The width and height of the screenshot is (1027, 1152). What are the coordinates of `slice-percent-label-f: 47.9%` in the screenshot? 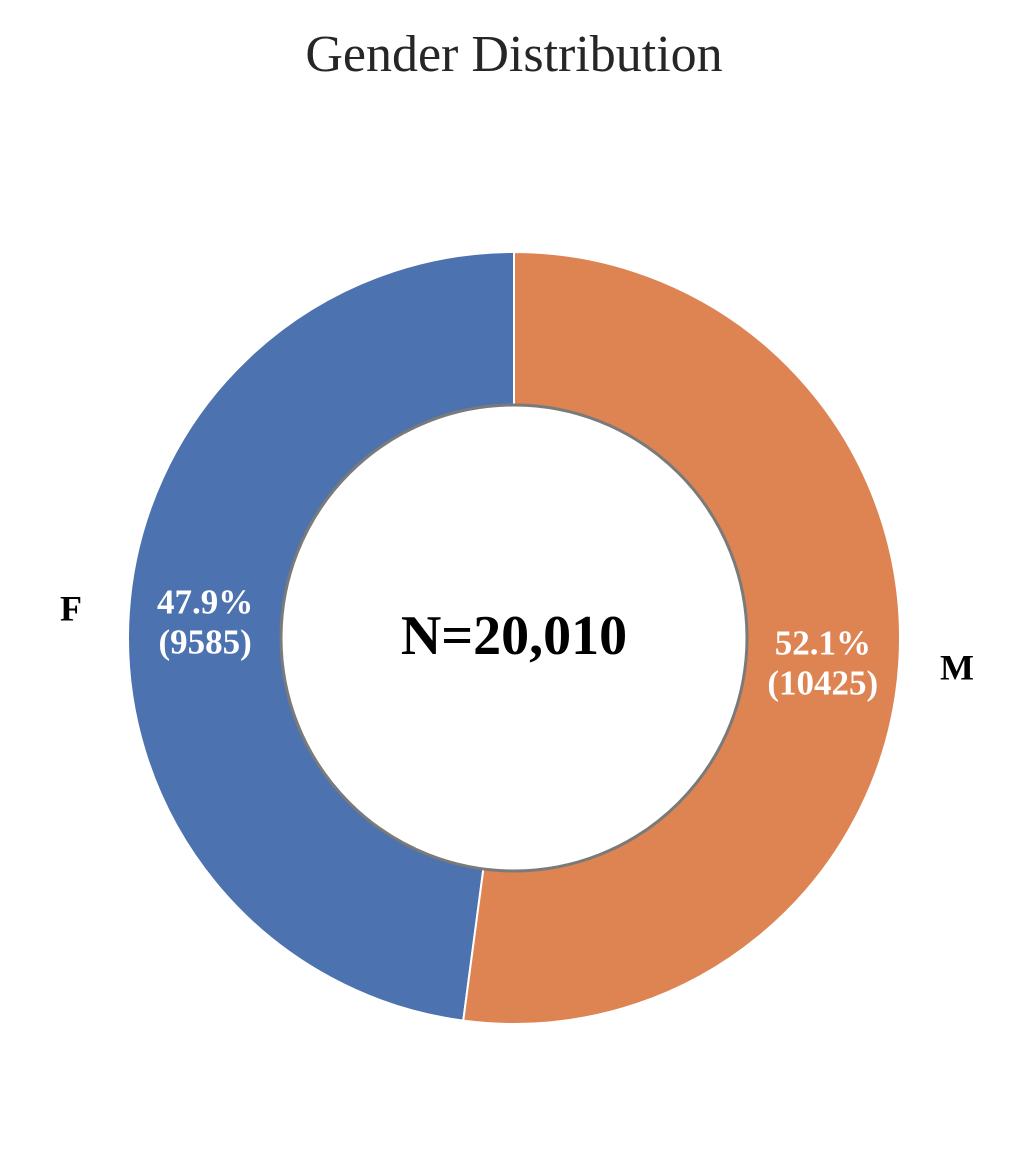 It's located at (205, 602).